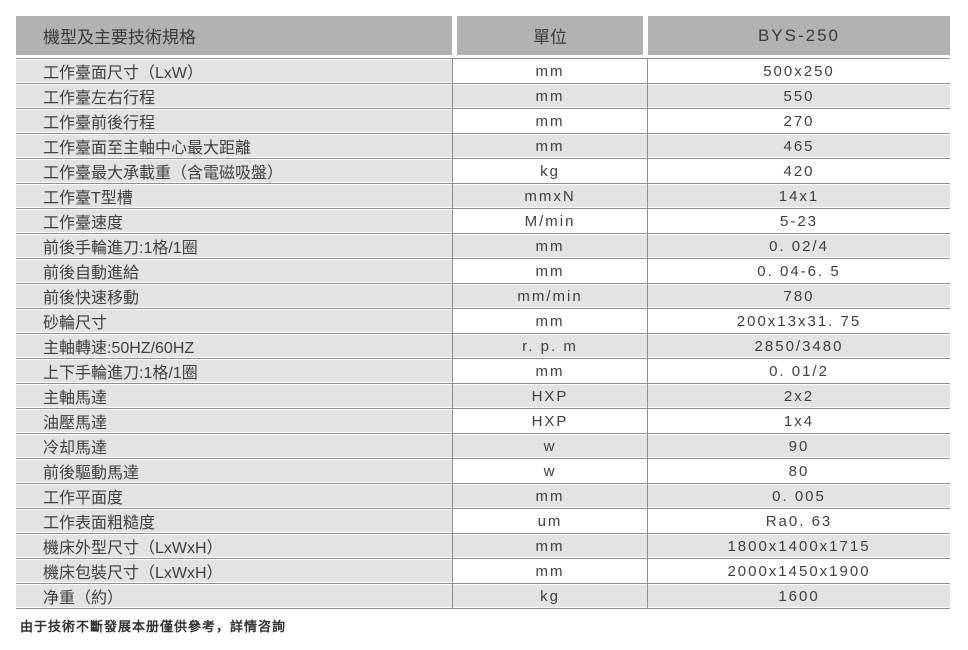  What do you see at coordinates (799, 145) in the screenshot?
I see `value-cell: 465` at bounding box center [799, 145].